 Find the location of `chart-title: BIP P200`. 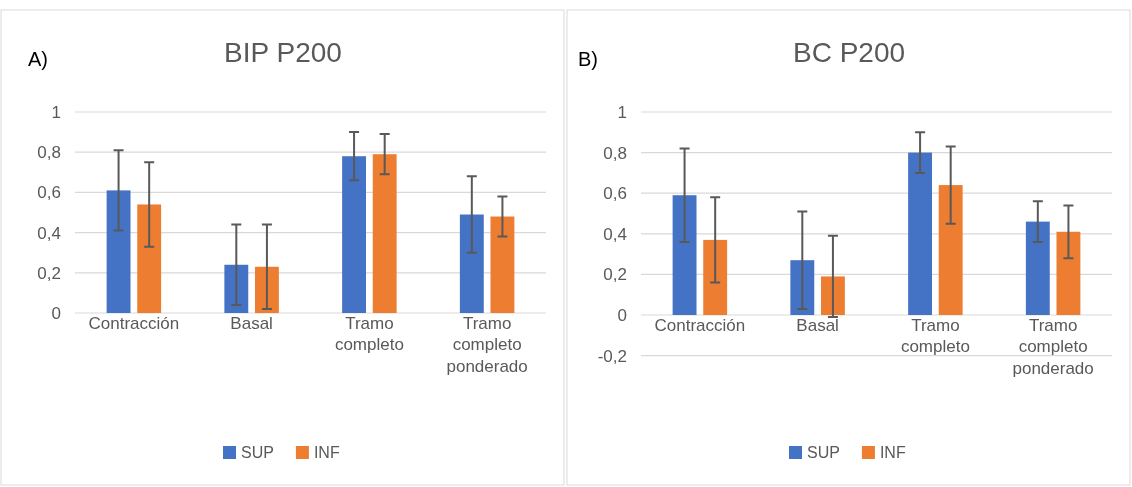

chart-title: BIP P200 is located at coordinates (283, 52).